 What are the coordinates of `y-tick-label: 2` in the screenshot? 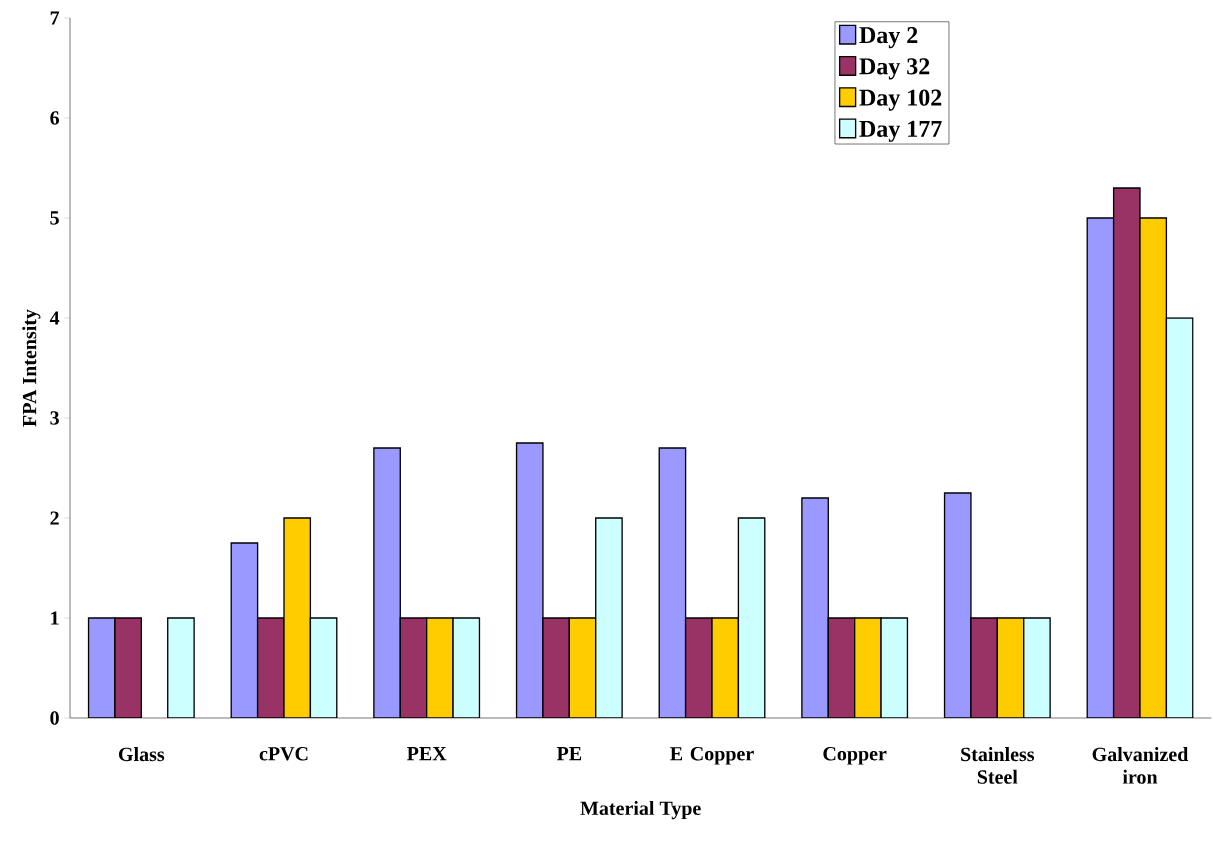 It's located at (54, 518).